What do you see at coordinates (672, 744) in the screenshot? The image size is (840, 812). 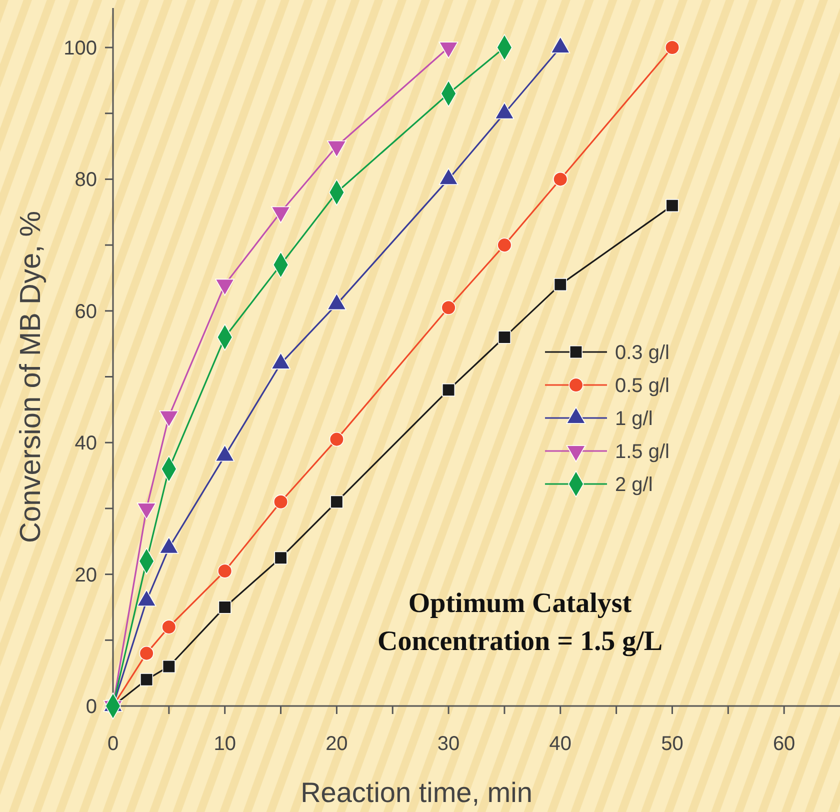 I see `x-tick-label: 50` at bounding box center [672, 744].